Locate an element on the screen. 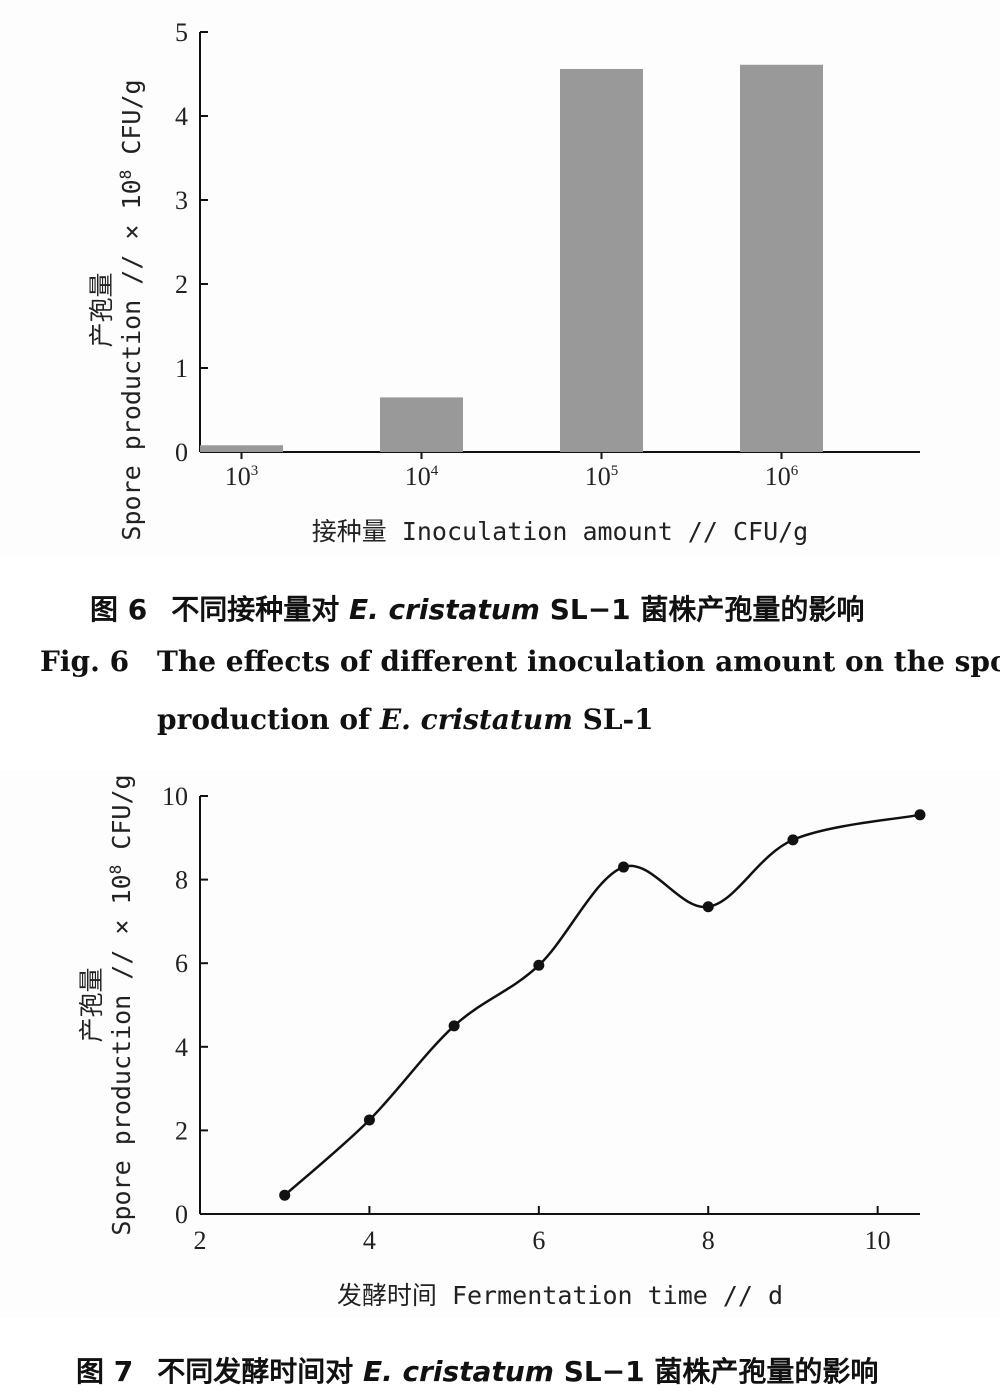 Image resolution: width=1000 pixels, height=1393 pixels. fig7-x-tick-label: 10 is located at coordinates (878, 1240).